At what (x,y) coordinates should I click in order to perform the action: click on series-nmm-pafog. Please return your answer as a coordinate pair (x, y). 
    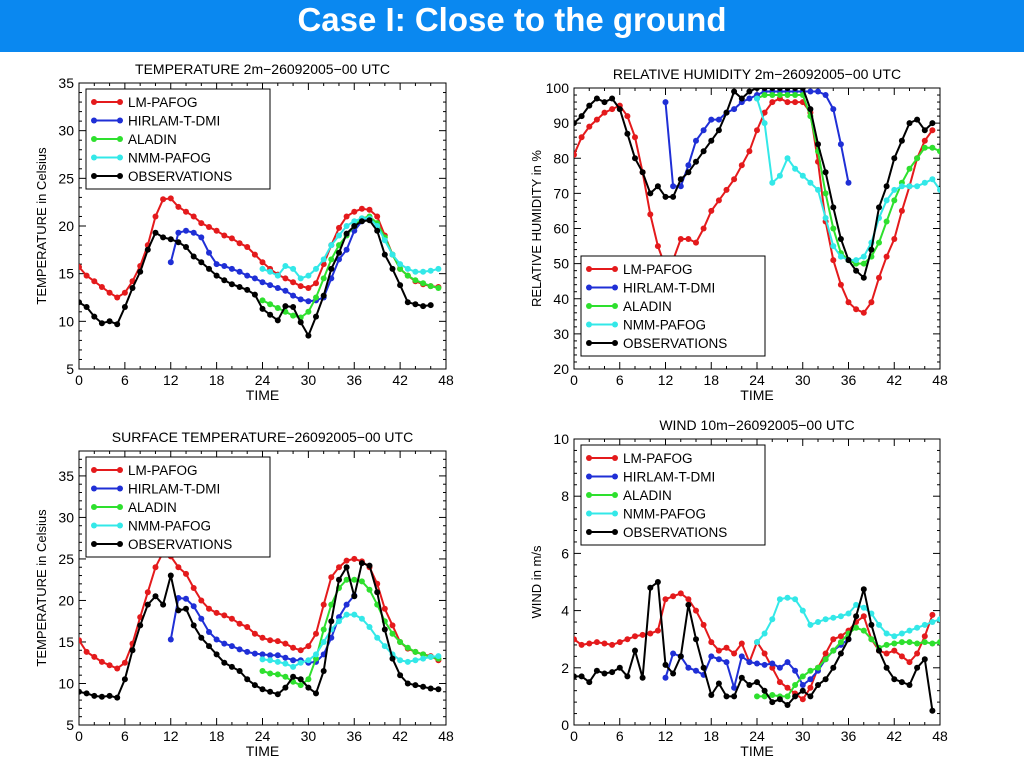
    Looking at the image, I should click on (350, 640).